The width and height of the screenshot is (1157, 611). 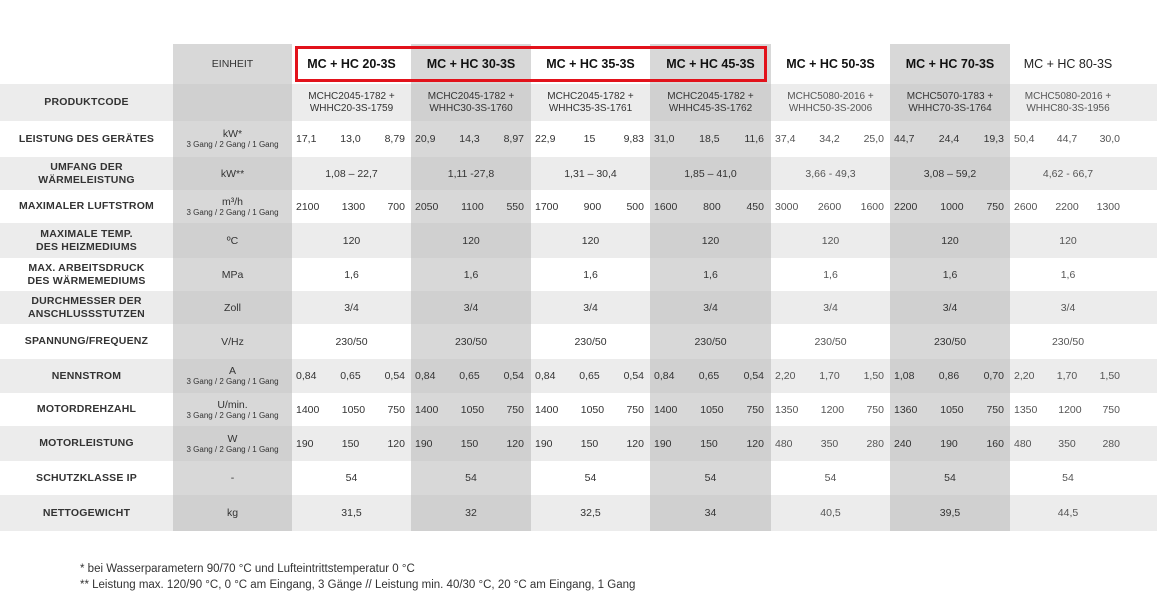 I want to click on speed-value: 13,0, so click(x=350, y=139).